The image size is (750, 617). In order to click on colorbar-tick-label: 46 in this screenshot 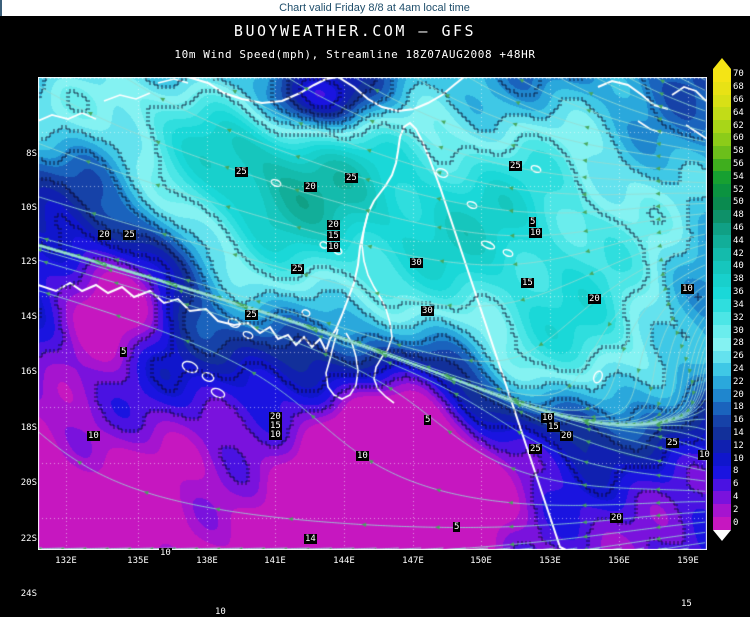, I will do `click(738, 228)`.